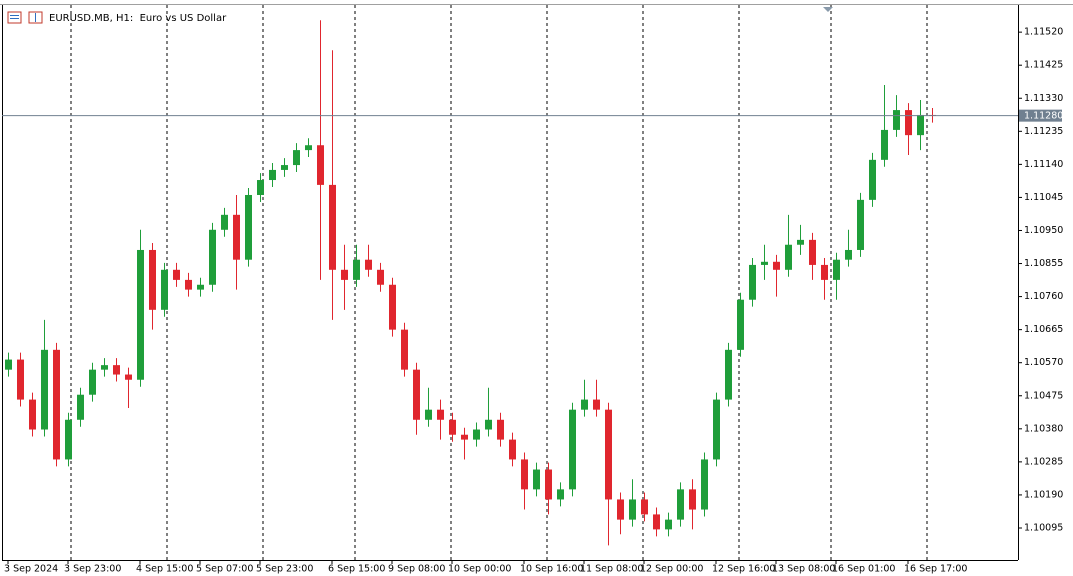 The image size is (1073, 576). Describe the element at coordinates (284, 569) in the screenshot. I see `x-tick-label: 5 Sep 23:00` at that location.